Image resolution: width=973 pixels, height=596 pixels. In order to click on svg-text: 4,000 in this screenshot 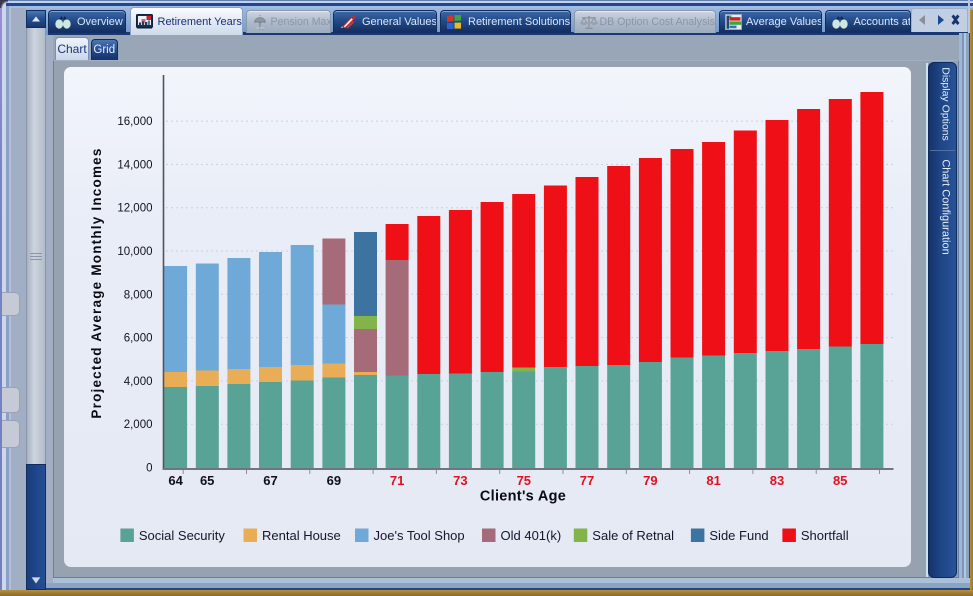, I will do `click(138, 382)`.